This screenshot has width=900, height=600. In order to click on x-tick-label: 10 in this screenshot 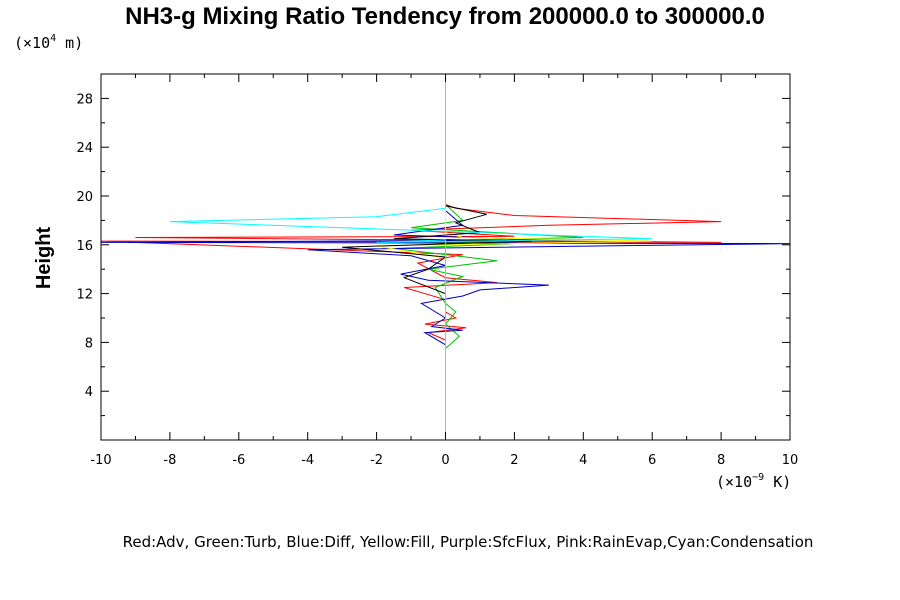, I will do `click(790, 460)`.